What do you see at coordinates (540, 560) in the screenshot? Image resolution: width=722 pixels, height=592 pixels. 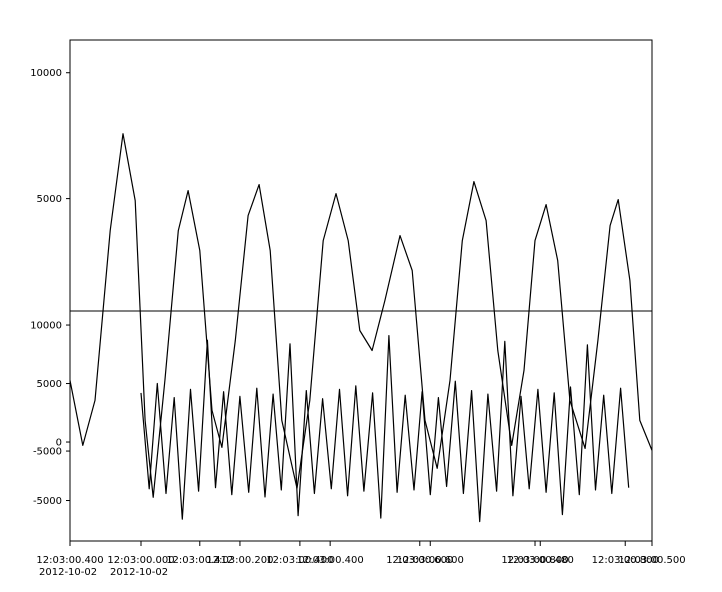 I see `x-tick-label: 12:03:00.480` at bounding box center [540, 560].